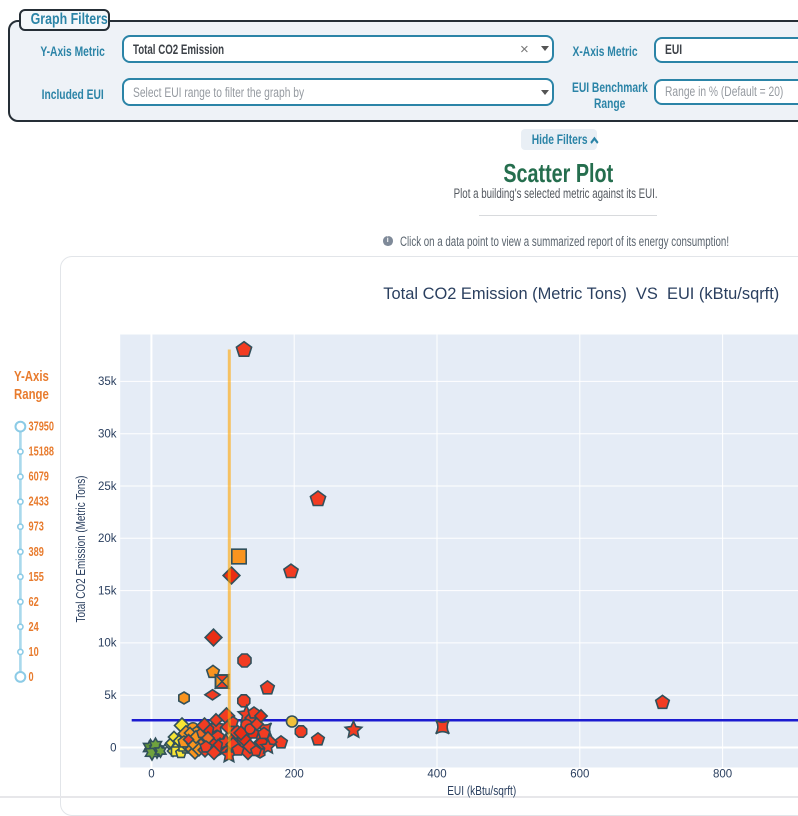 Image resolution: width=798 pixels, height=816 pixels. What do you see at coordinates (36, 577) in the screenshot?
I see `svg-text: 155` at bounding box center [36, 577].